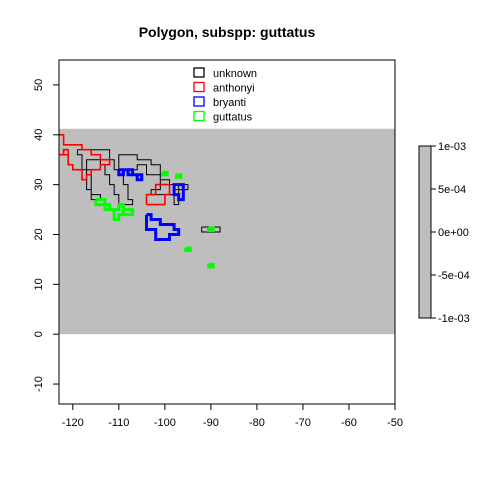  I want to click on y-tick-label: 50, so click(39, 85).